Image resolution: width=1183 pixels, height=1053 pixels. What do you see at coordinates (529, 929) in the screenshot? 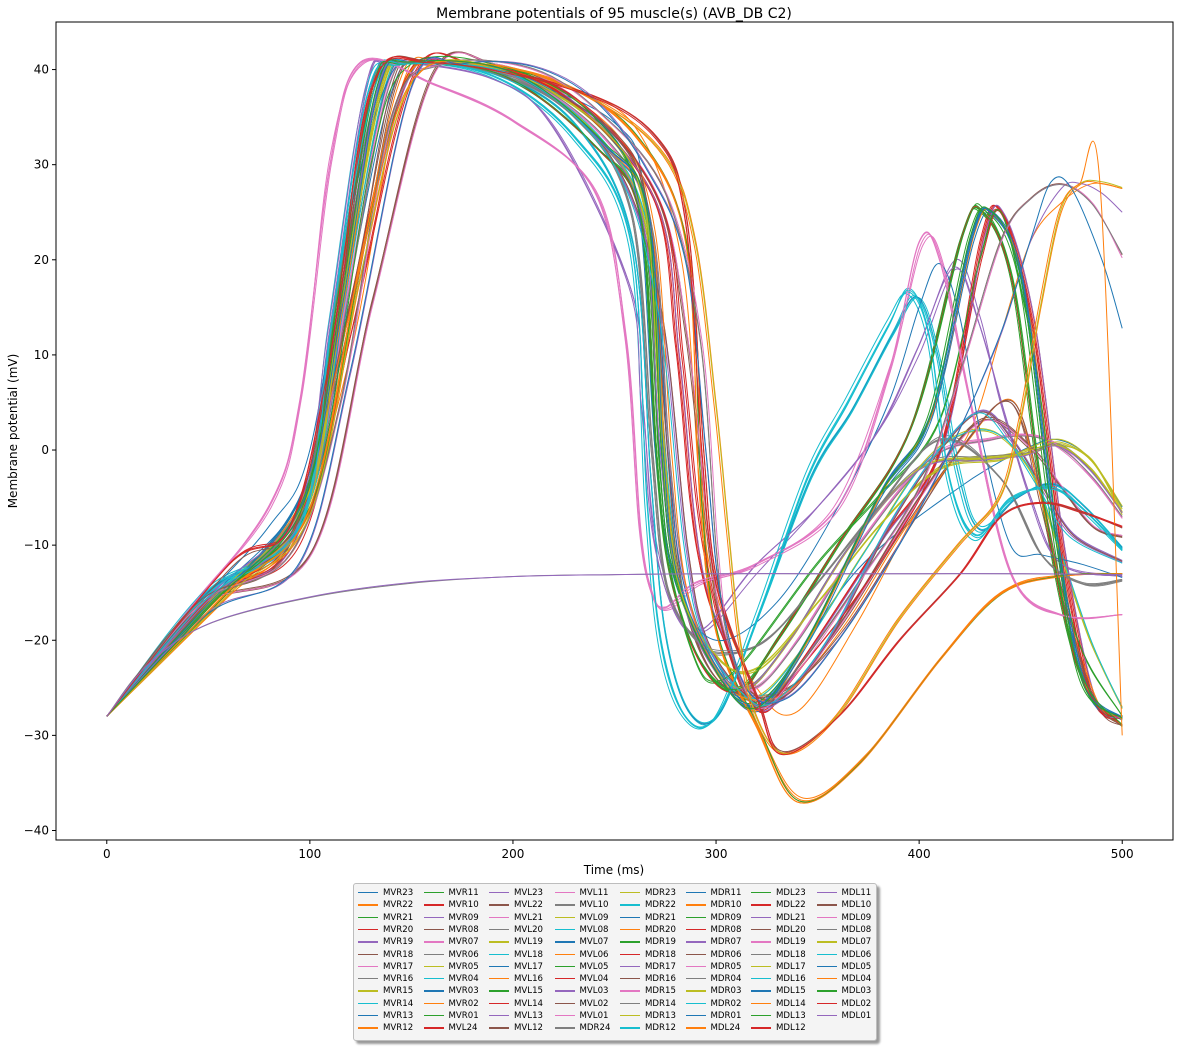
I see `legend-label: MVL20` at bounding box center [529, 929].